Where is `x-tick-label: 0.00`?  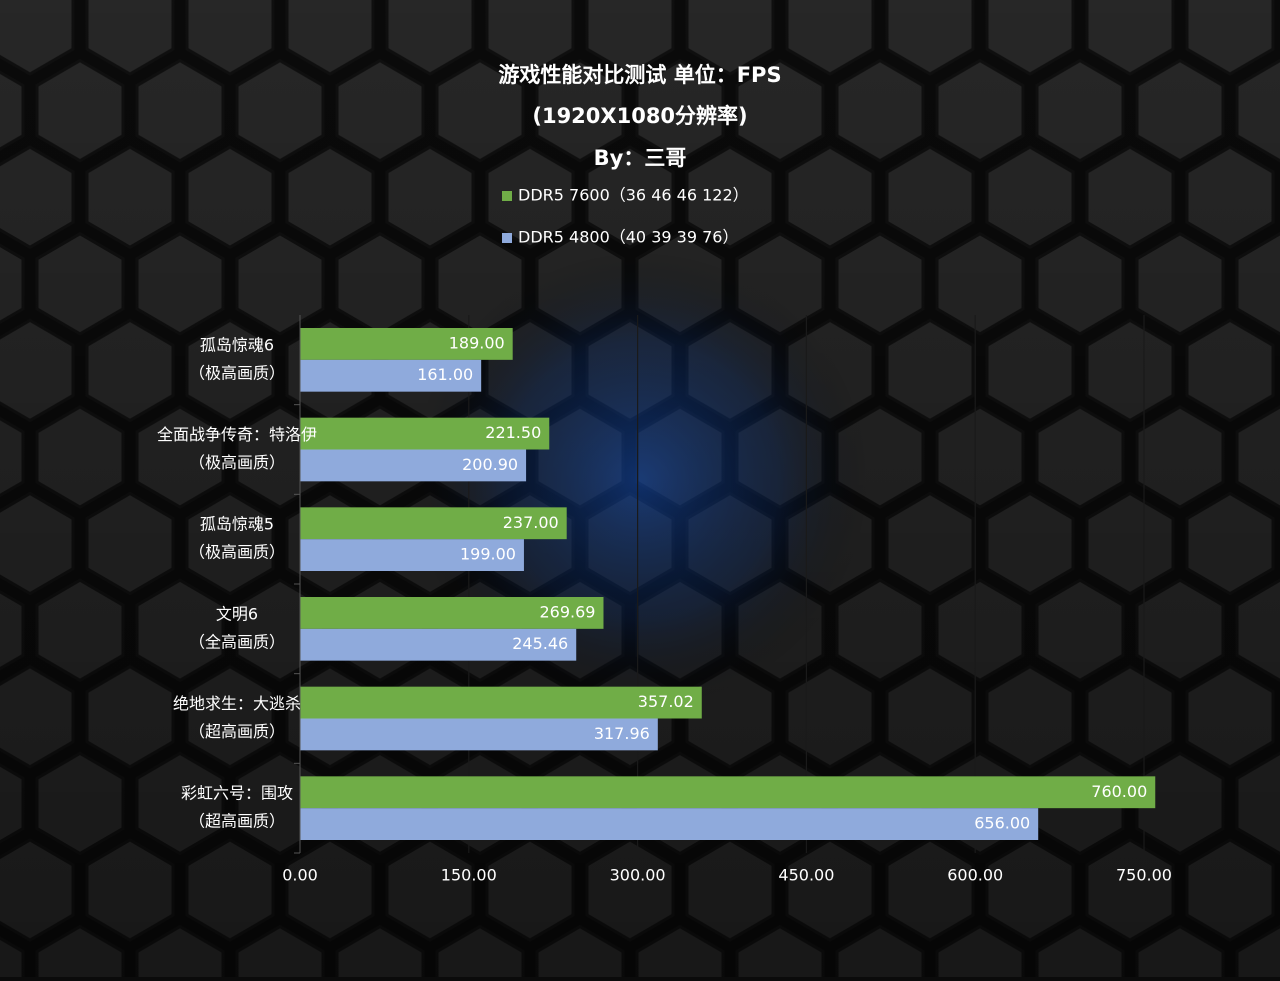
x-tick-label: 0.00 is located at coordinates (300, 875).